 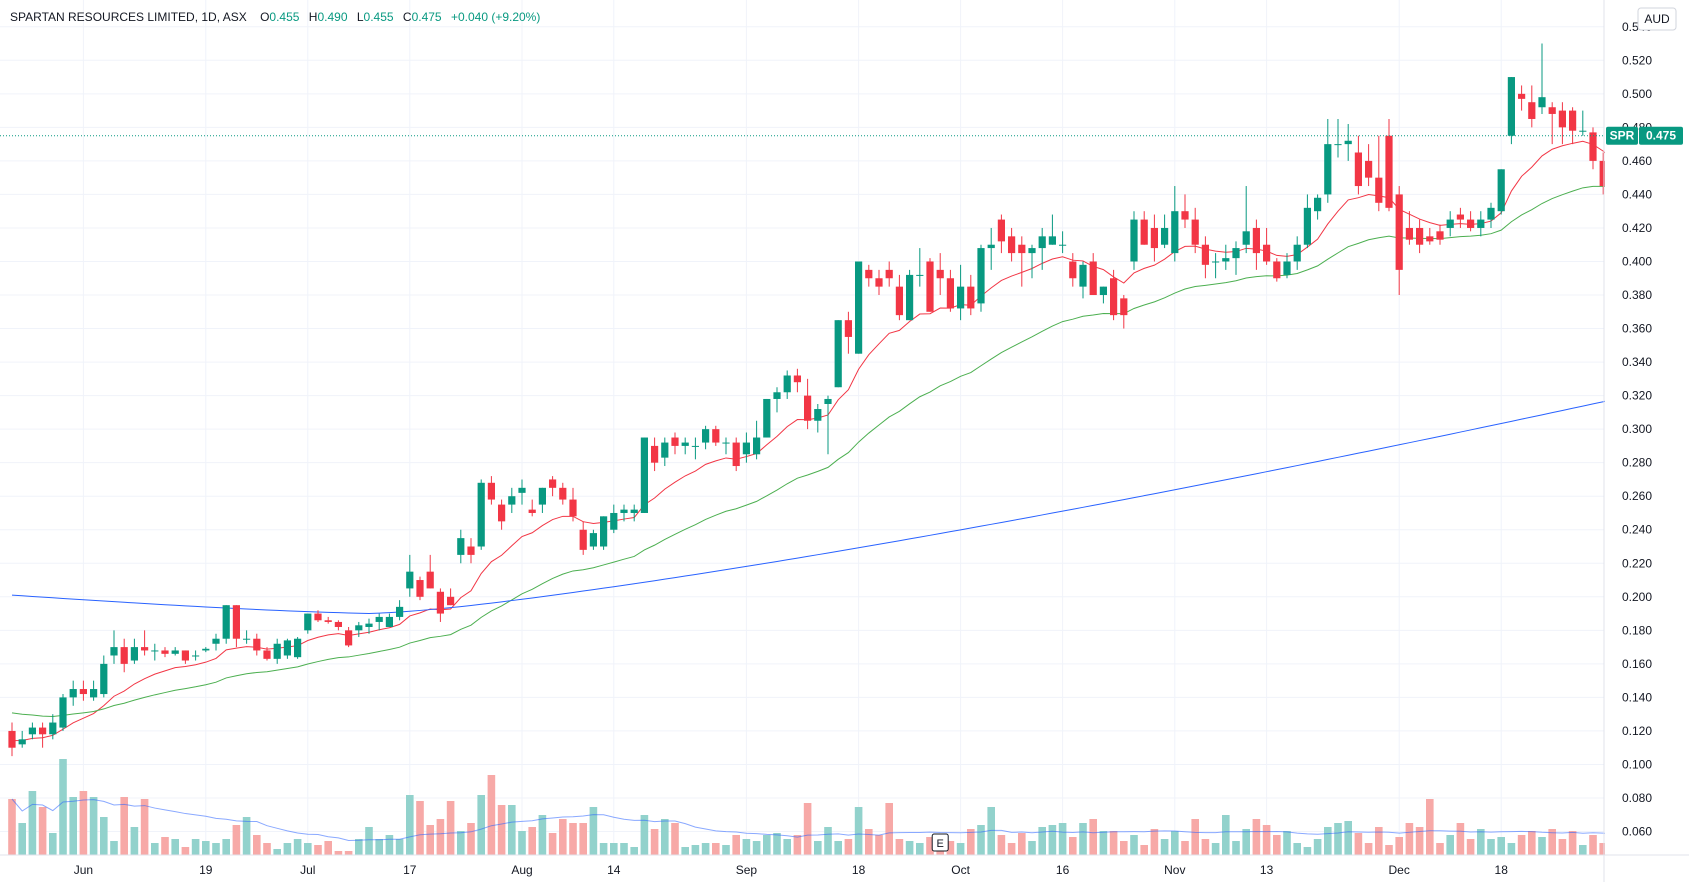 I want to click on currency-badge: AUD, so click(x=1657, y=19).